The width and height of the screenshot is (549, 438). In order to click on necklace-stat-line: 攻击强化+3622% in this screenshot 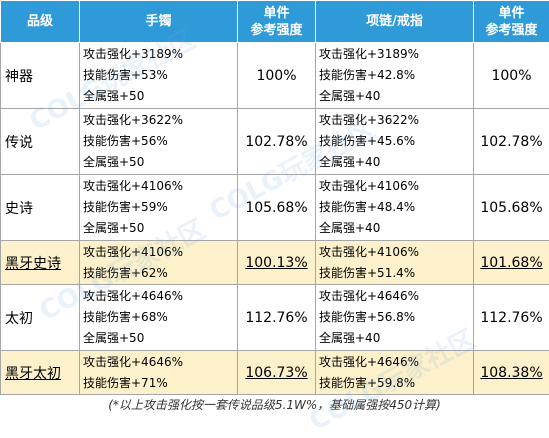, I will do `click(396, 120)`.